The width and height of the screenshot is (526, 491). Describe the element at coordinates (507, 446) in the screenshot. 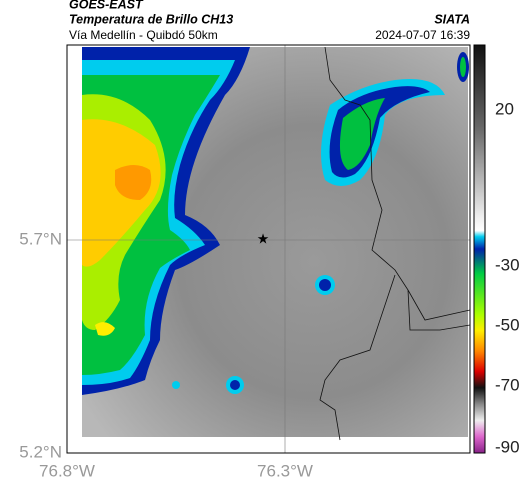

I see `colorbar-tick: -90` at that location.